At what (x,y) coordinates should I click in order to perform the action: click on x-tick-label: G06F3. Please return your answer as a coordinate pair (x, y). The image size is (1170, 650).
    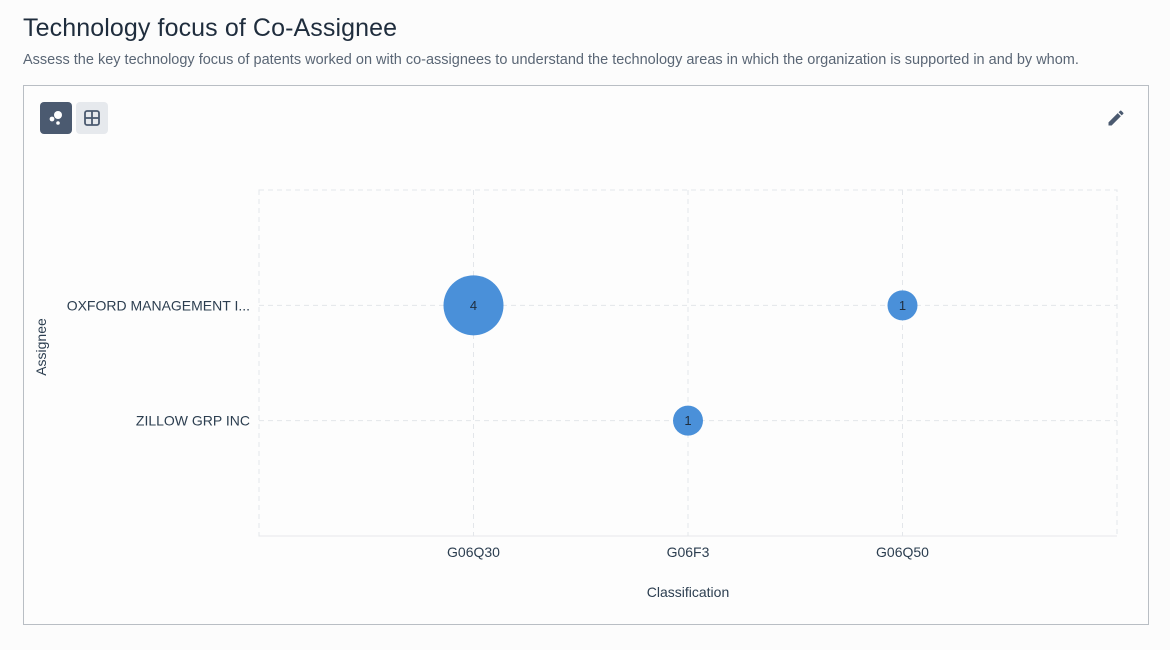
    Looking at the image, I should click on (688, 552).